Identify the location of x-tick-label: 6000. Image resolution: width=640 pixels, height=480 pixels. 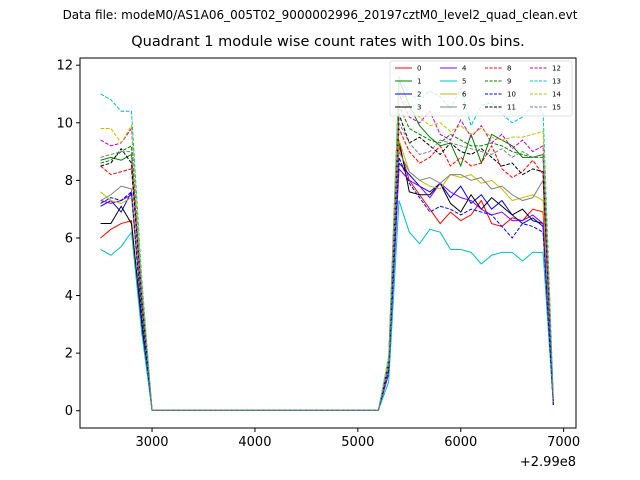
(460, 442).